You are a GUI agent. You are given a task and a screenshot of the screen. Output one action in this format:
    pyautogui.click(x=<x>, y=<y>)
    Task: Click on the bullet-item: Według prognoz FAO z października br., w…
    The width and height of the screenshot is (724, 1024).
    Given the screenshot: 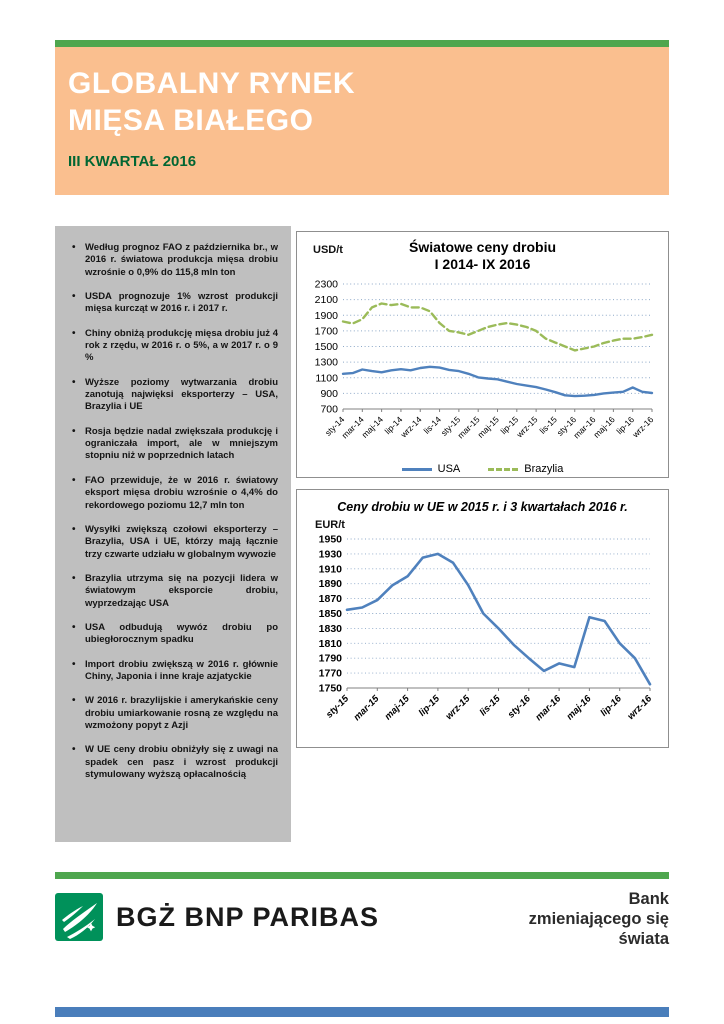 What is the action you would take?
    pyautogui.click(x=173, y=260)
    